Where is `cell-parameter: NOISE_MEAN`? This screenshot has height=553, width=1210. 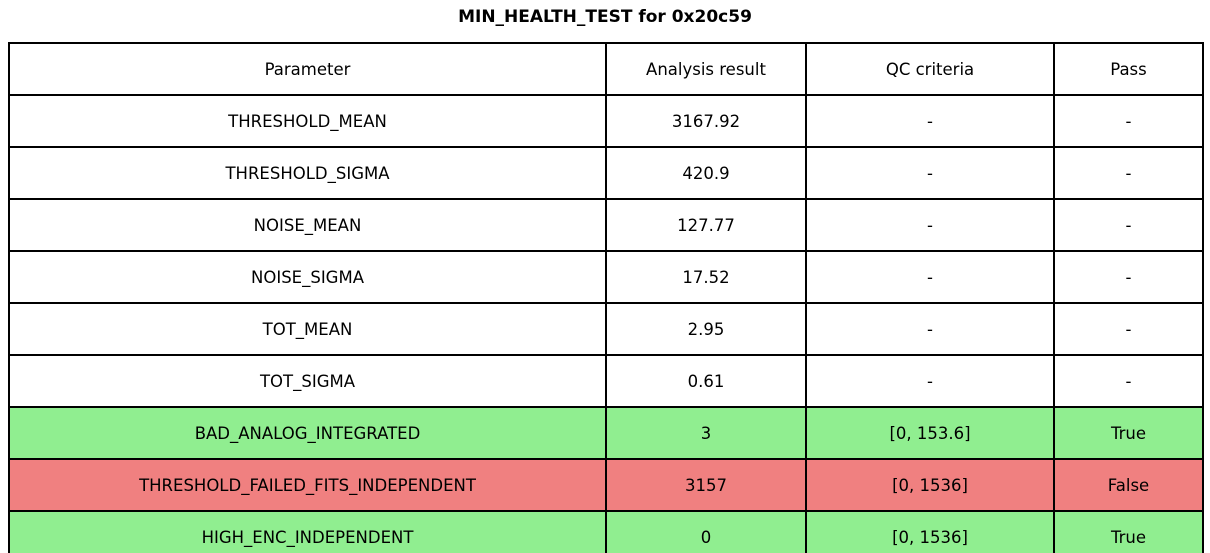 cell-parameter: NOISE_MEAN is located at coordinates (307, 225).